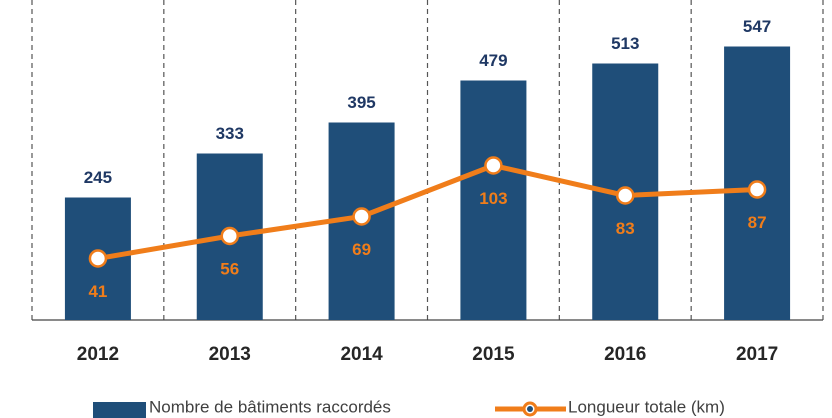  I want to click on line-value-label: 41, so click(97, 291).